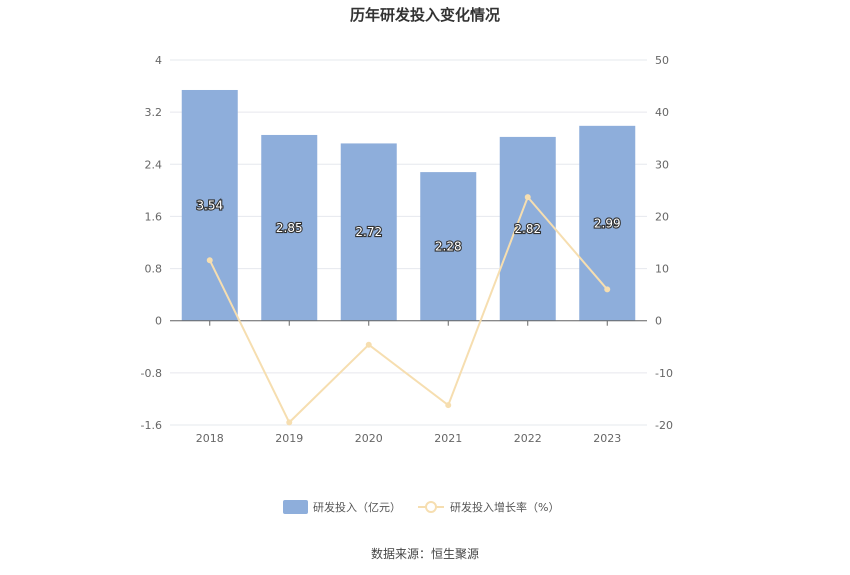 The image size is (850, 575). I want to click on y-right-tick-label: 20, so click(662, 216).